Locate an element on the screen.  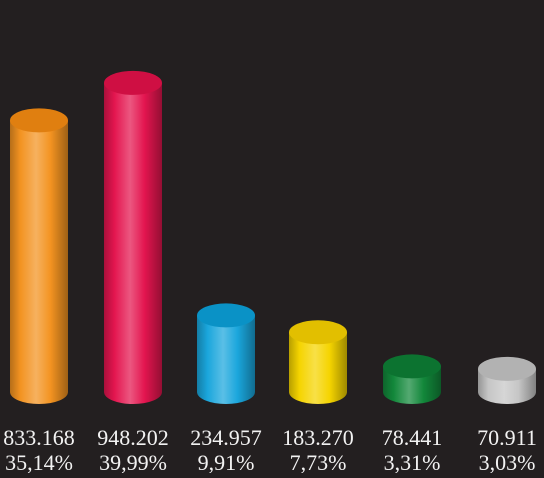
percent-label: 7,73% is located at coordinates (318, 461).